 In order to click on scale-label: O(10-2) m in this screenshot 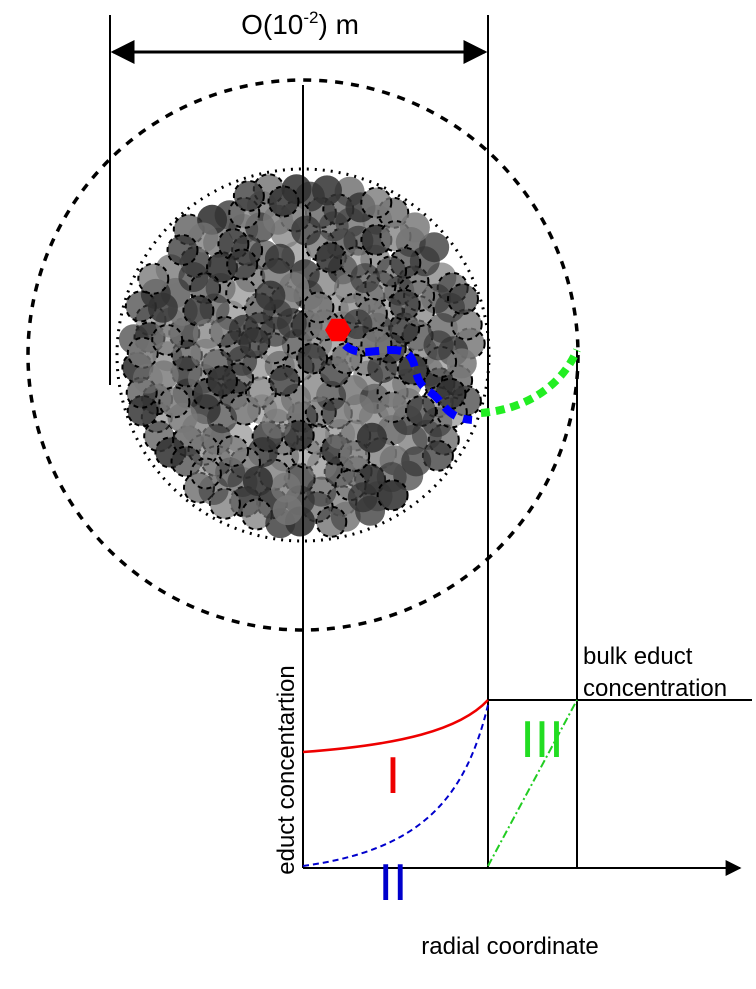, I will do `click(300, 24)`.